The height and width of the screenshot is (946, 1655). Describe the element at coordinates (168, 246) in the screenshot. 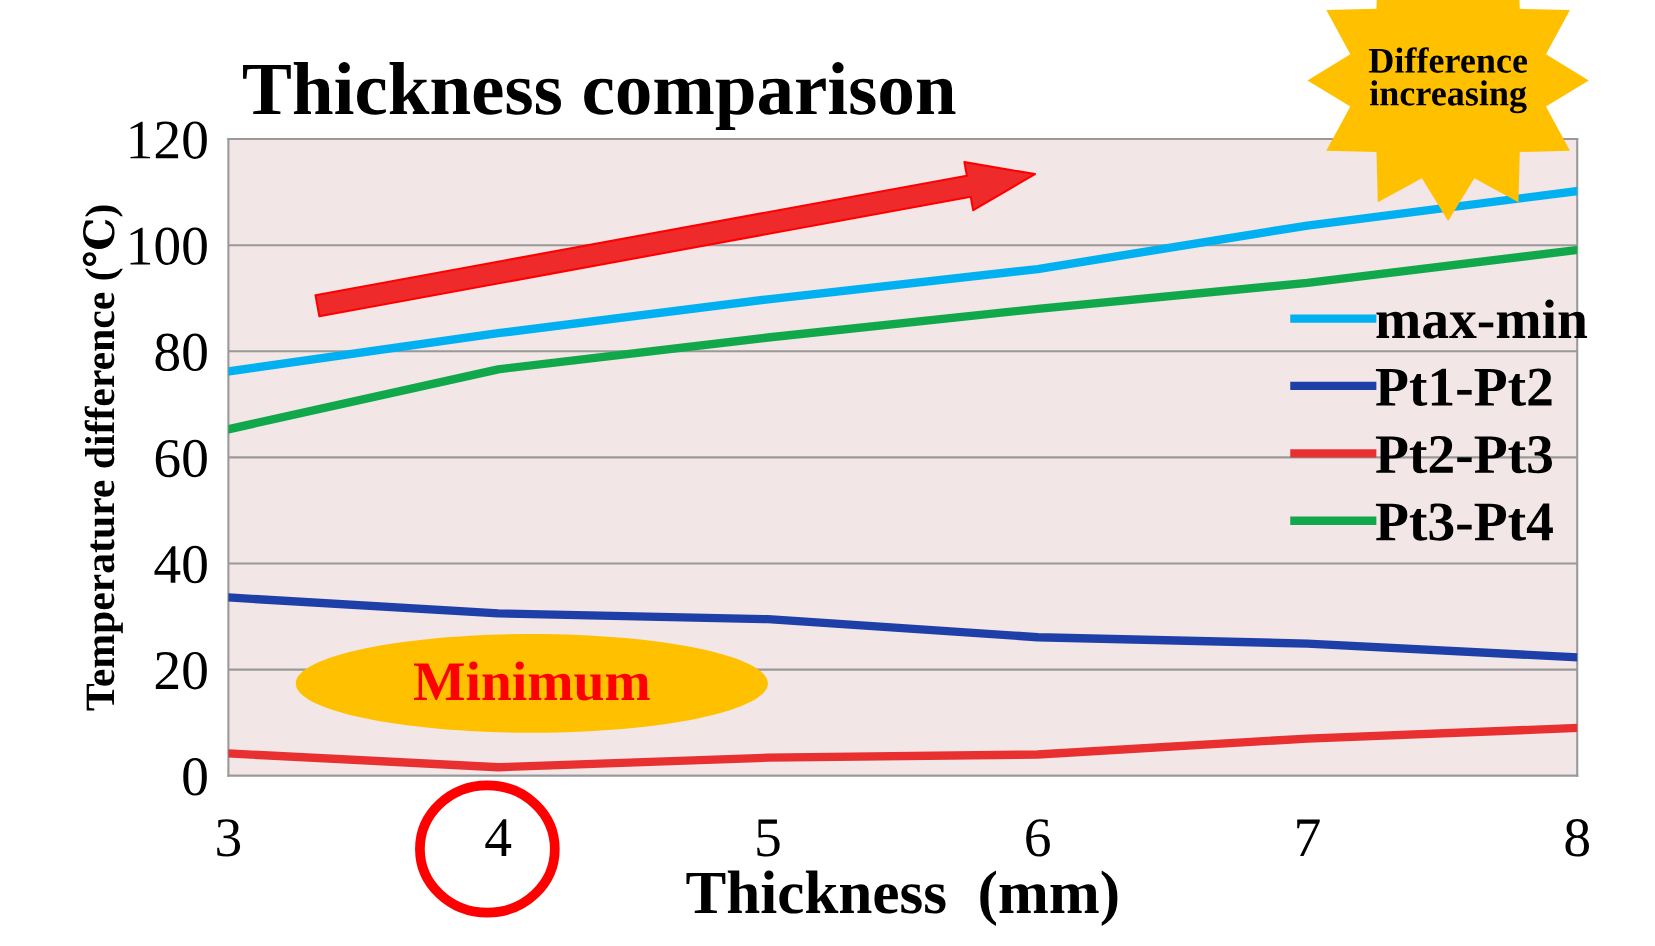

I see `y-tick-label: 100` at that location.